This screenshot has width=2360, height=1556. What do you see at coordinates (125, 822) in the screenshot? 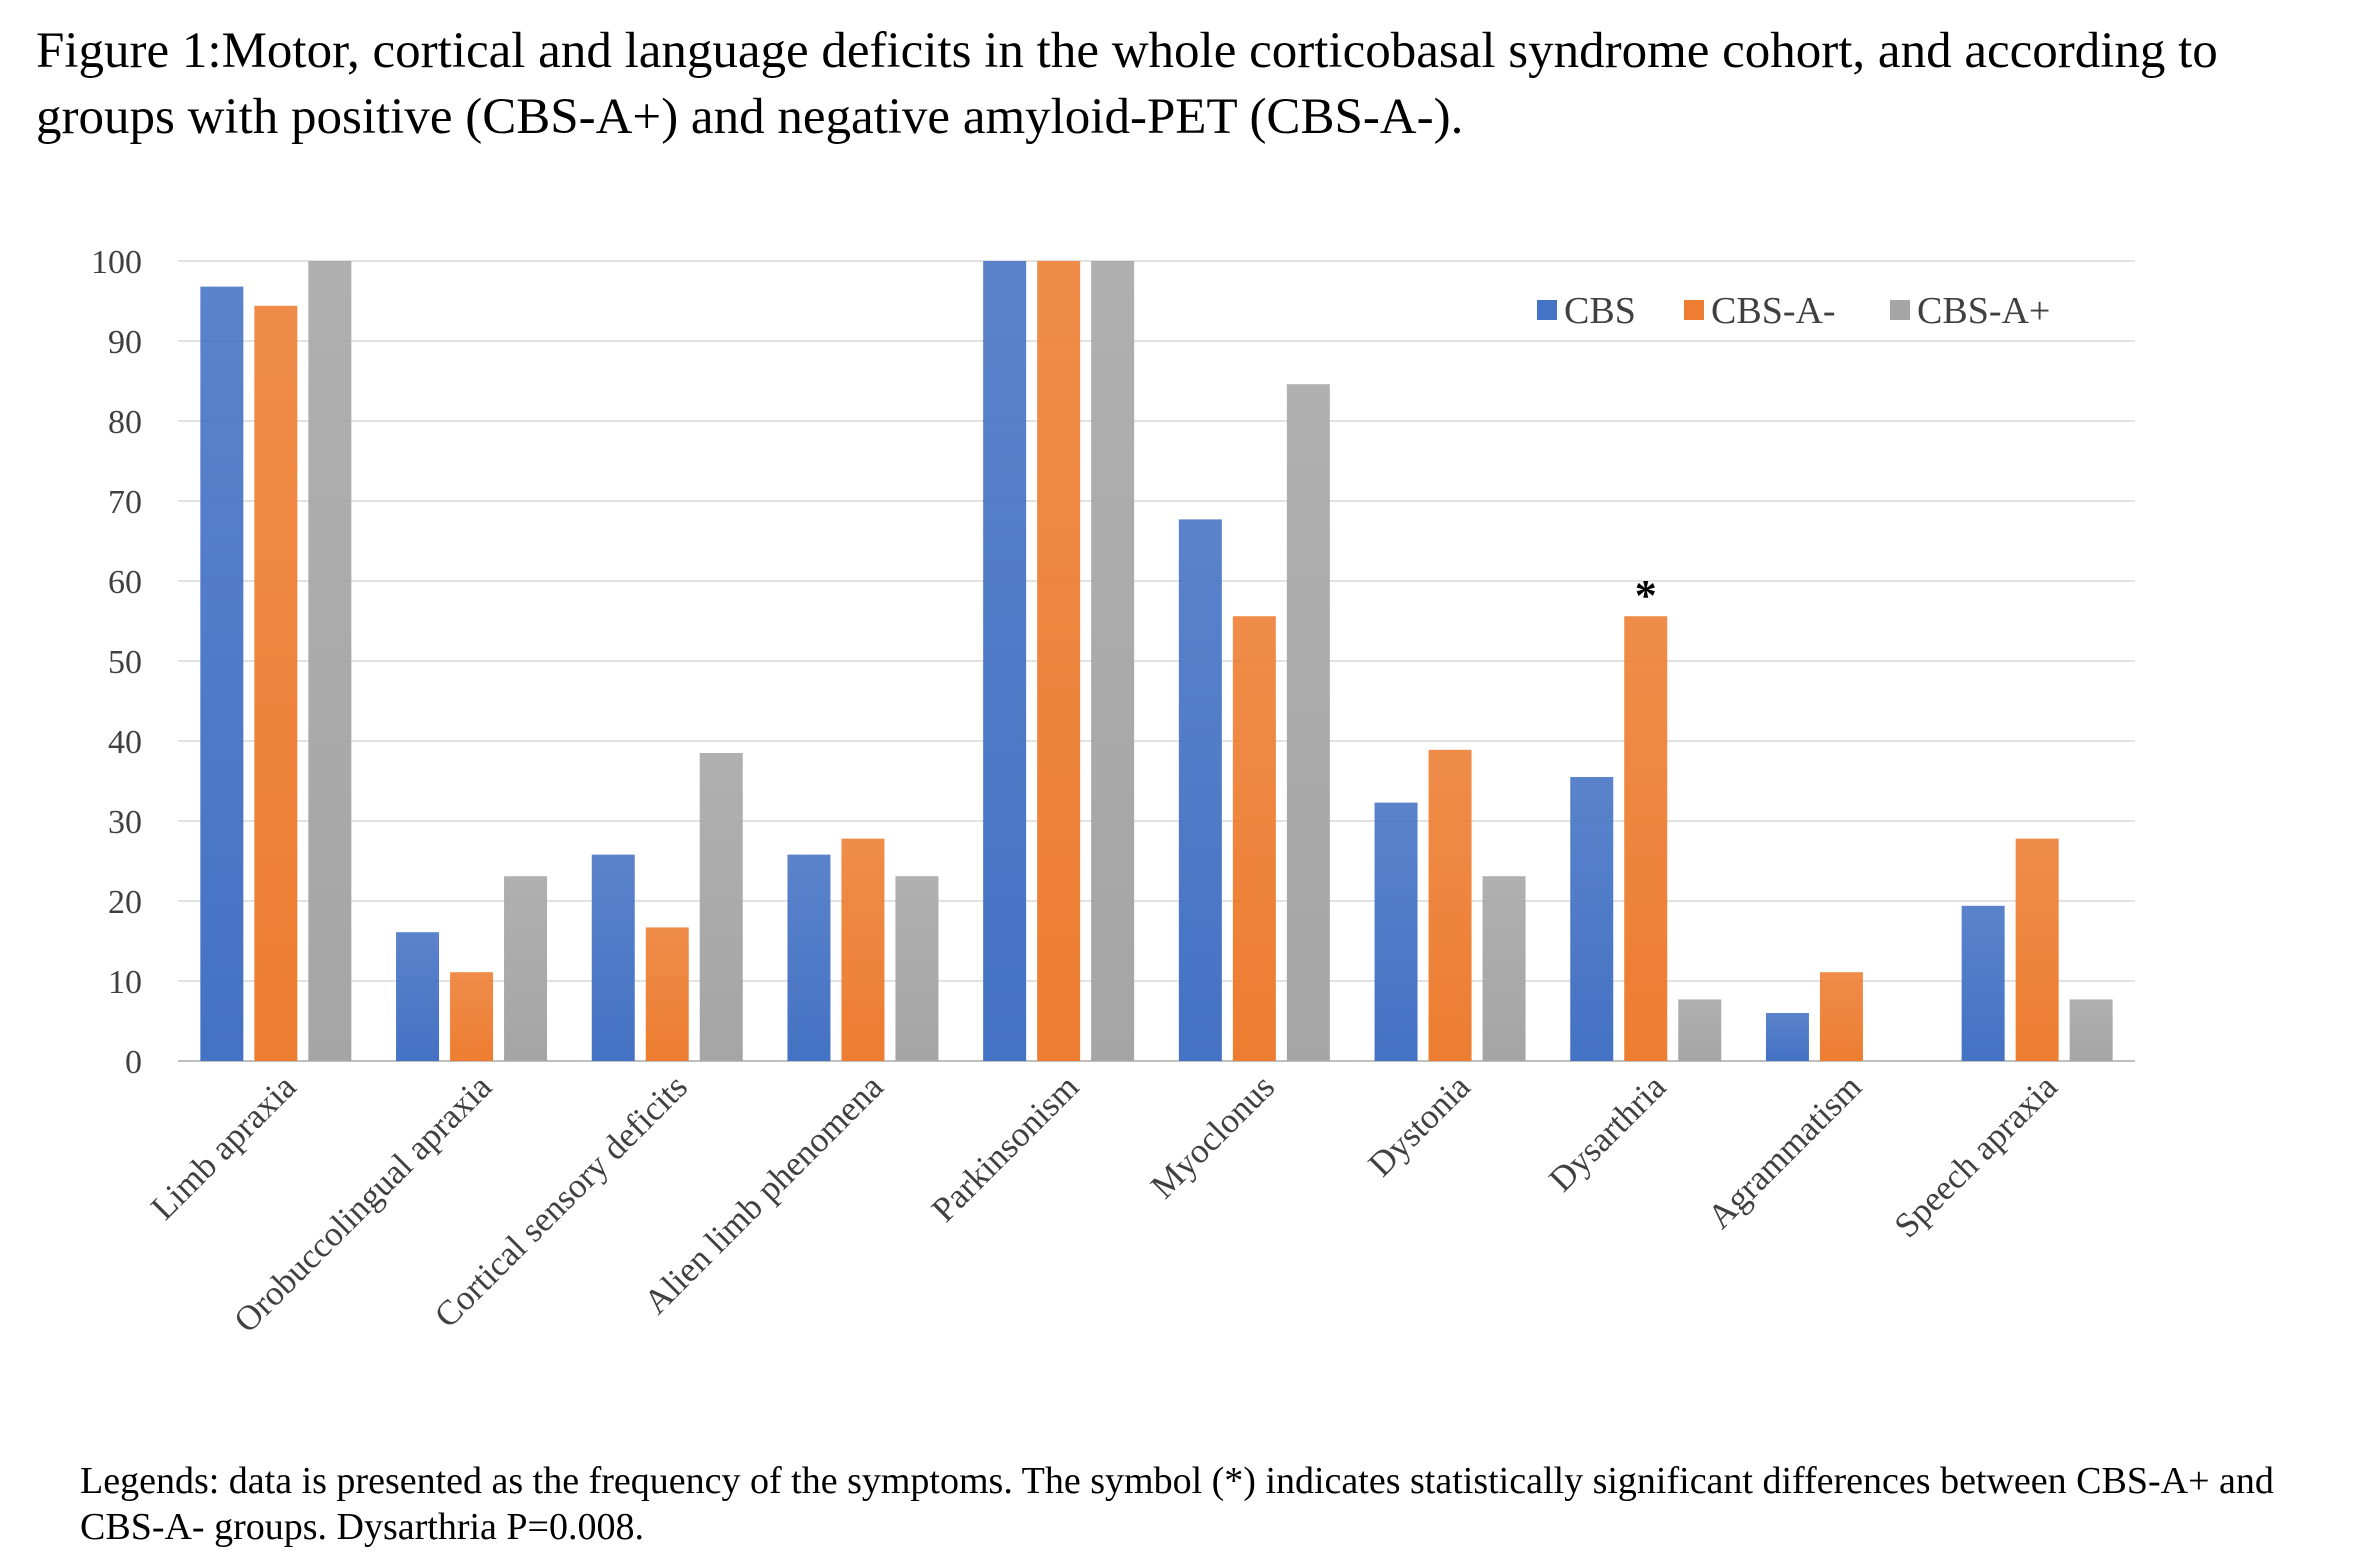
I see `y-tick-label: 30` at bounding box center [125, 822].